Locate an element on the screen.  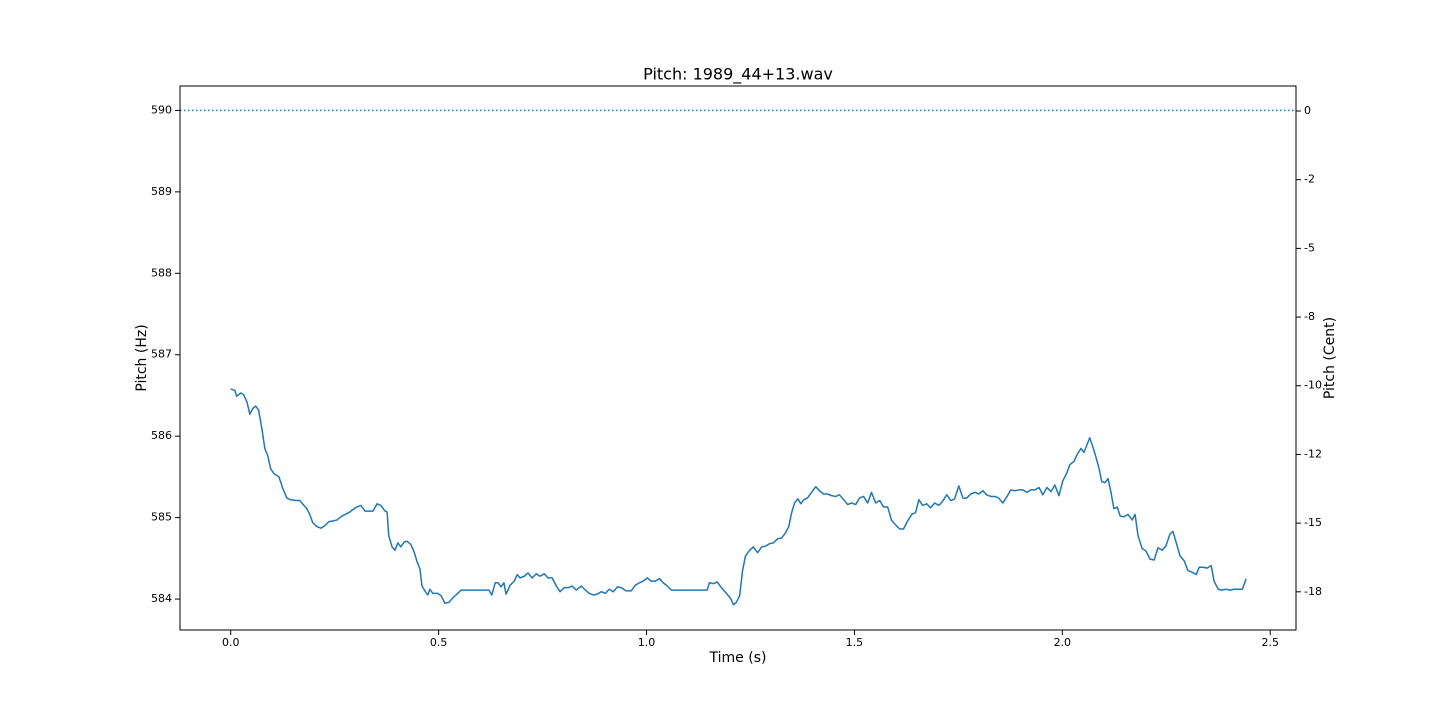
y-tick-label: 586 is located at coordinates (161, 435).